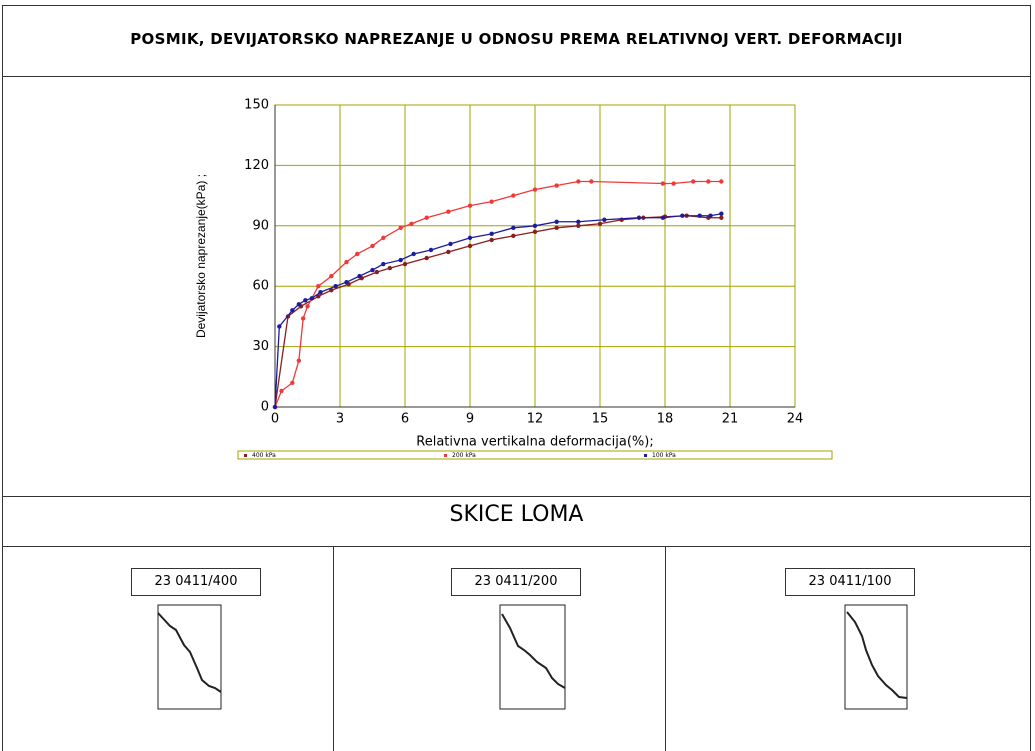  I want to click on legend-entry: 400 kPa, so click(264, 455).